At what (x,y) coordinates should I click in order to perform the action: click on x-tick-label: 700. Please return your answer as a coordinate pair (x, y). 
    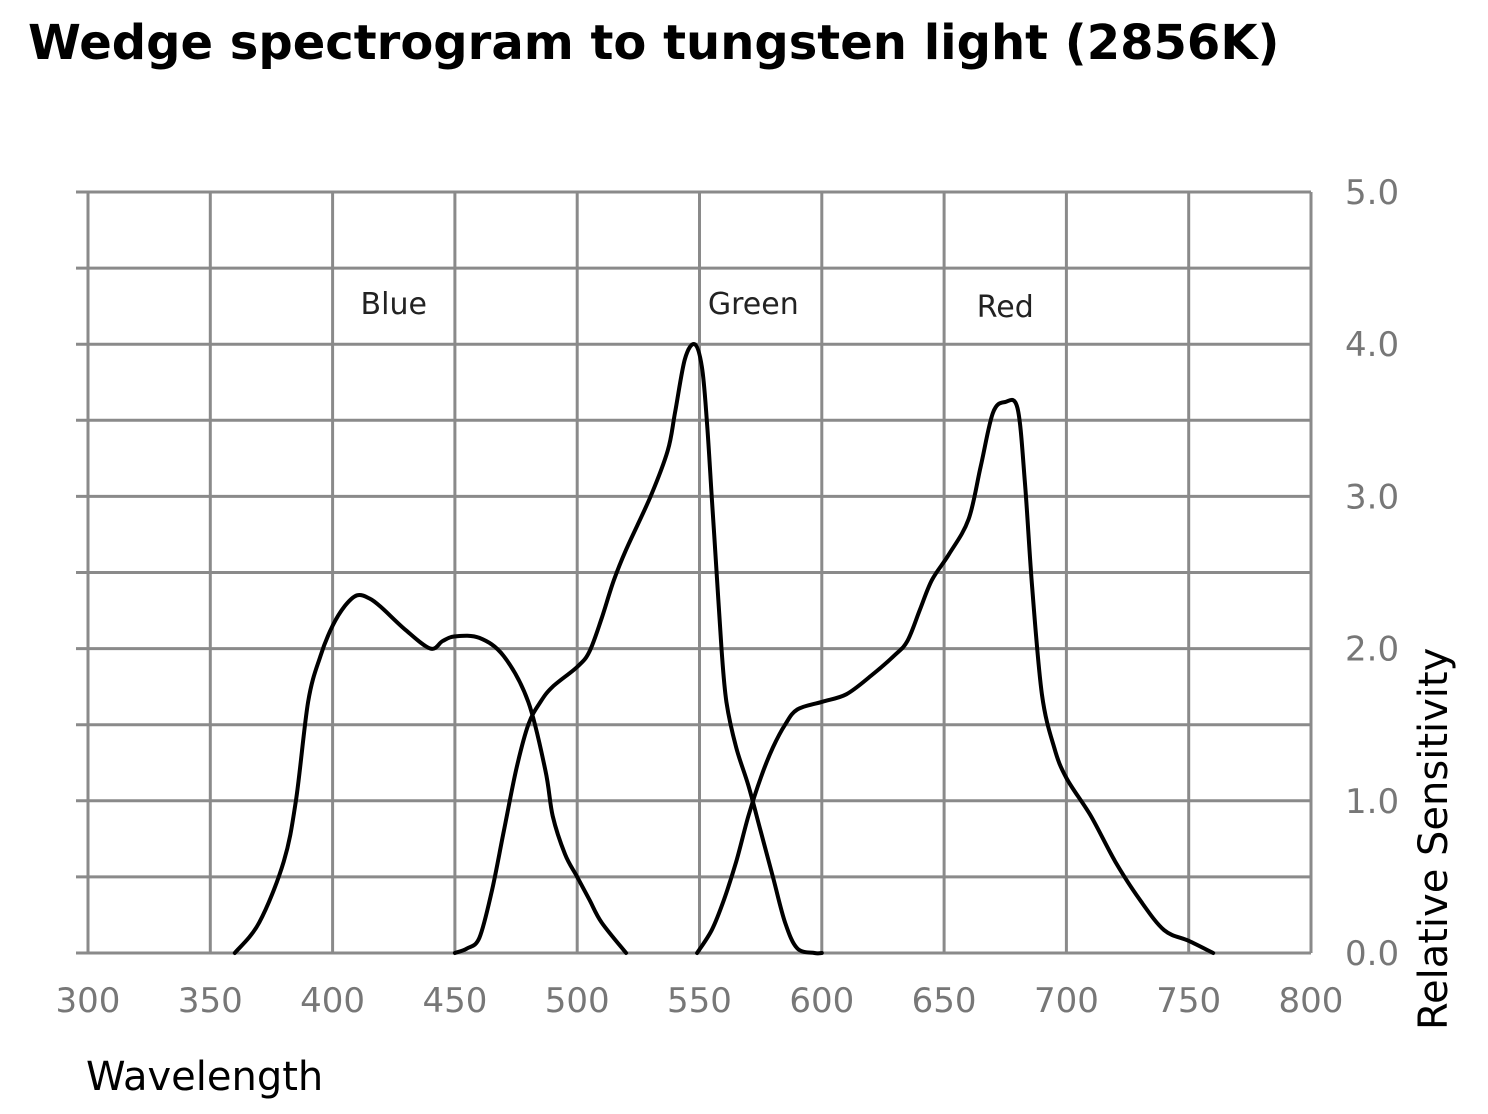
    Looking at the image, I should click on (1066, 1001).